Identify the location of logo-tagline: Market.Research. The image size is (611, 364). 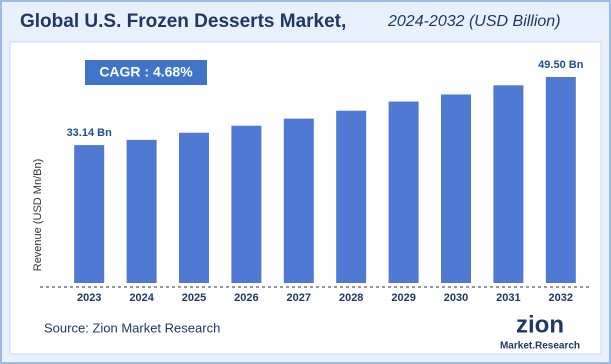
(540, 346).